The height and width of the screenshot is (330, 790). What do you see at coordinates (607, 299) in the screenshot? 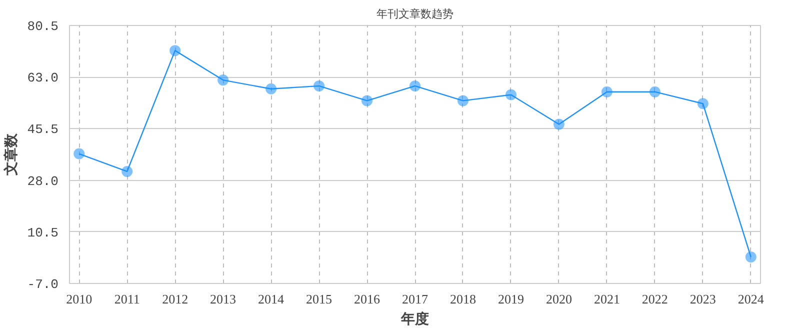
I see `x-tick-label: 2021` at bounding box center [607, 299].